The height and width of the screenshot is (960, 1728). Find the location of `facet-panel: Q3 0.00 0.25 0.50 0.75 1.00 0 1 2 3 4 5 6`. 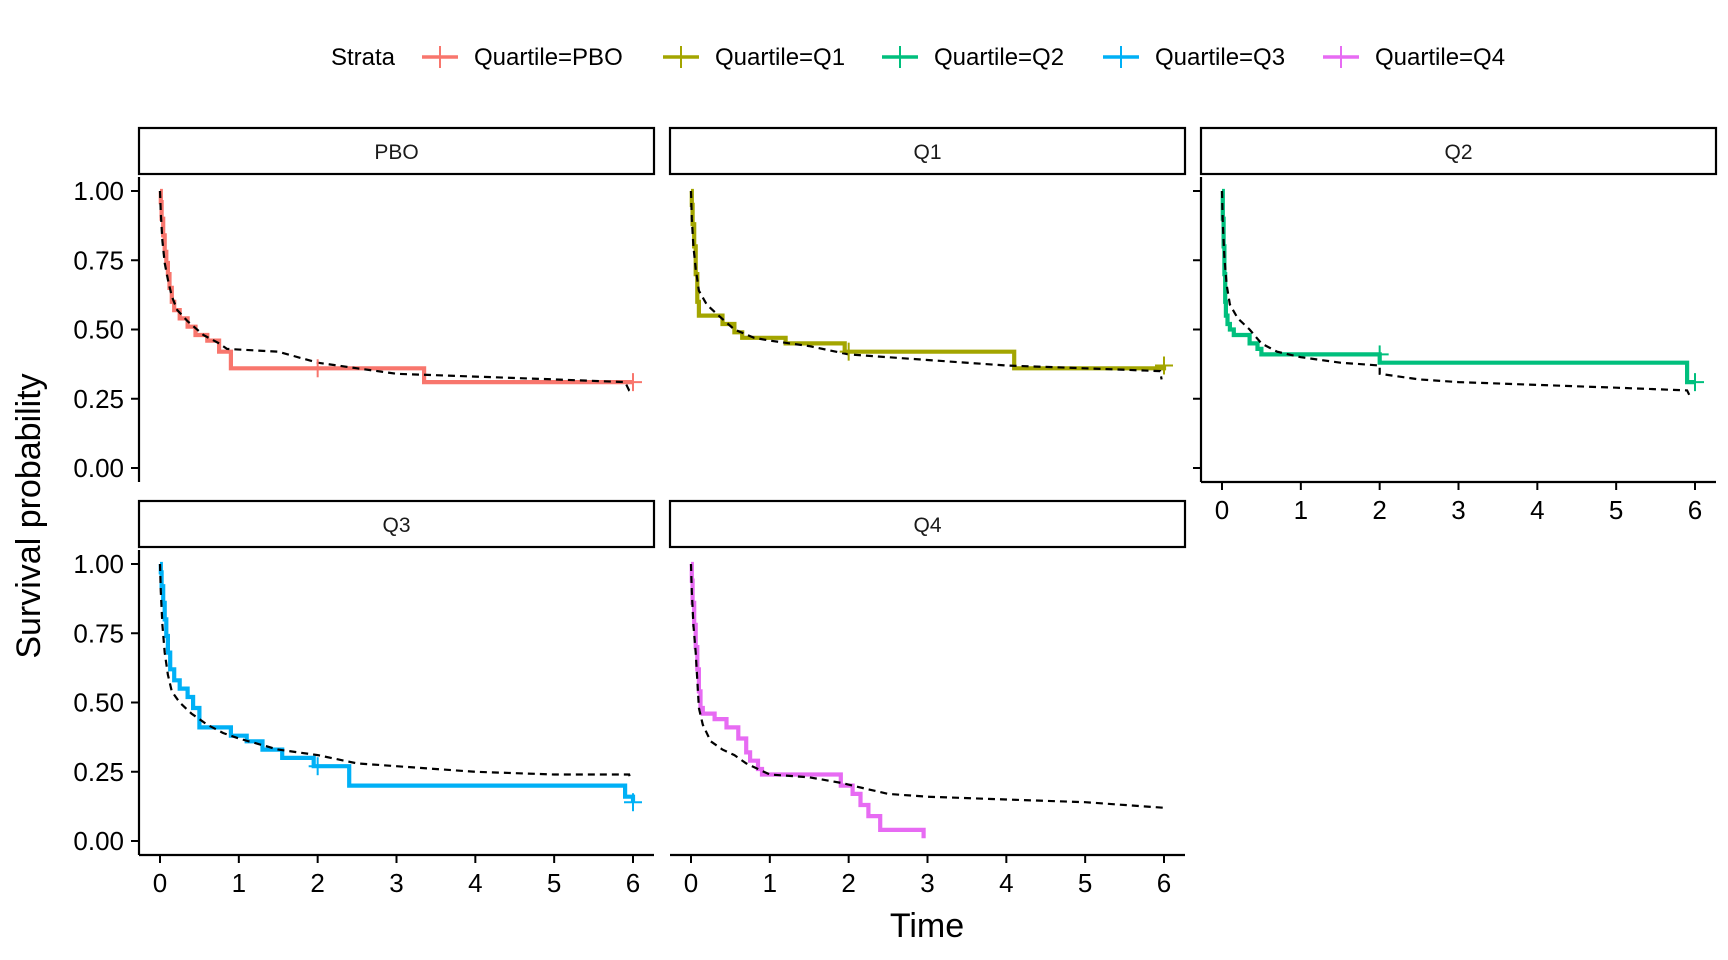

facet-panel: Q3 0.00 0.25 0.50 0.75 1.00 0 1 2 3 4 5 6 is located at coordinates (364, 698).